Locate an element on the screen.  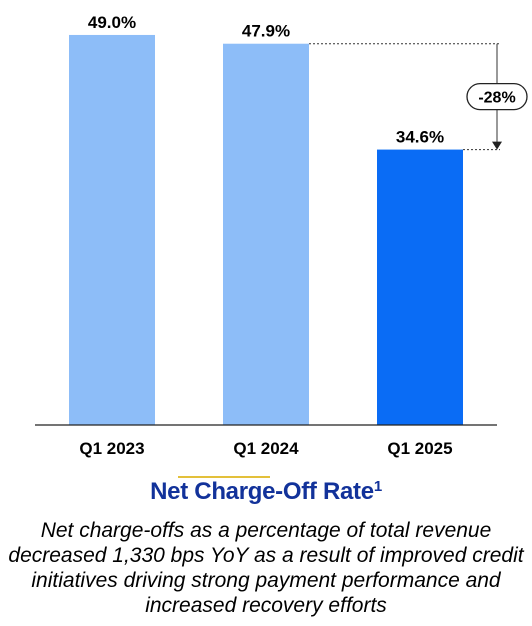
category-label: Q1 2024 is located at coordinates (266, 448).